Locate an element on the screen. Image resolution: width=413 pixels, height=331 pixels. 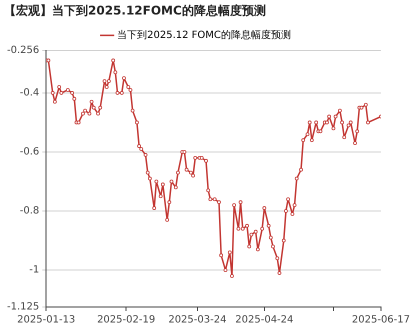
x-tick-label: 2025-04-24 is located at coordinates (264, 320).